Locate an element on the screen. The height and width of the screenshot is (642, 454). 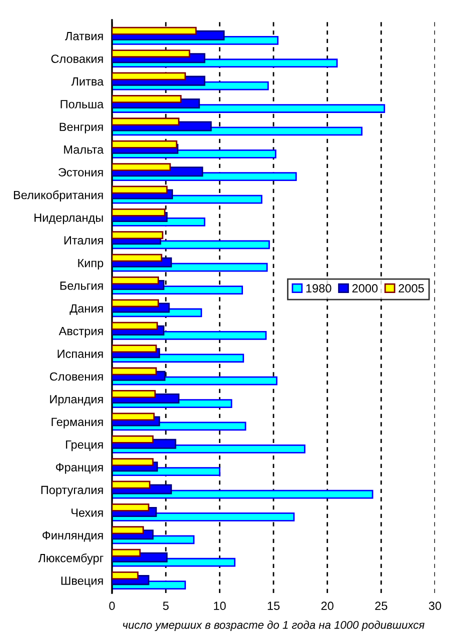
y-tick-label: Финляндия is located at coordinates (72, 536).